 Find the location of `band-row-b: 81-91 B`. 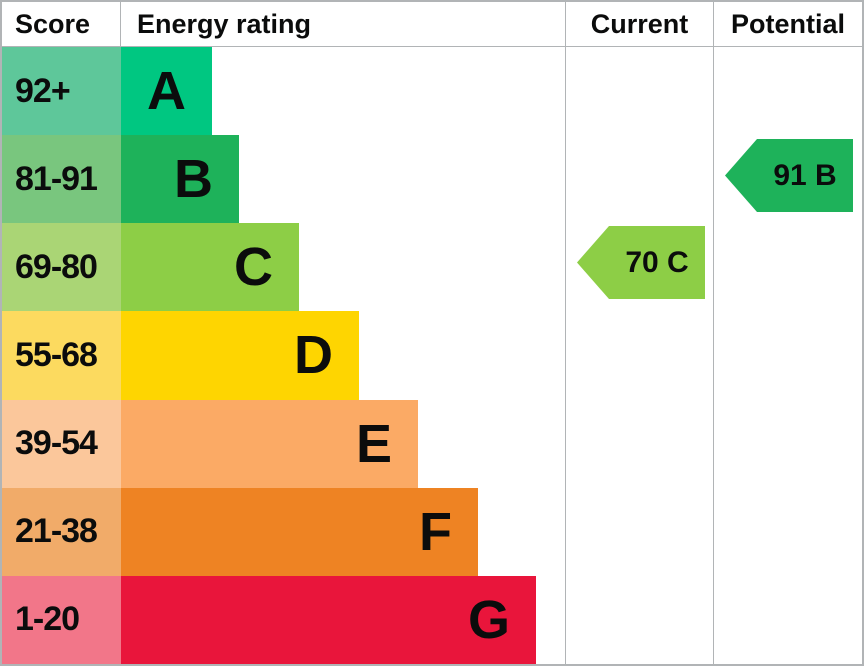

band-row-b: 81-91 B is located at coordinates (283, 179).